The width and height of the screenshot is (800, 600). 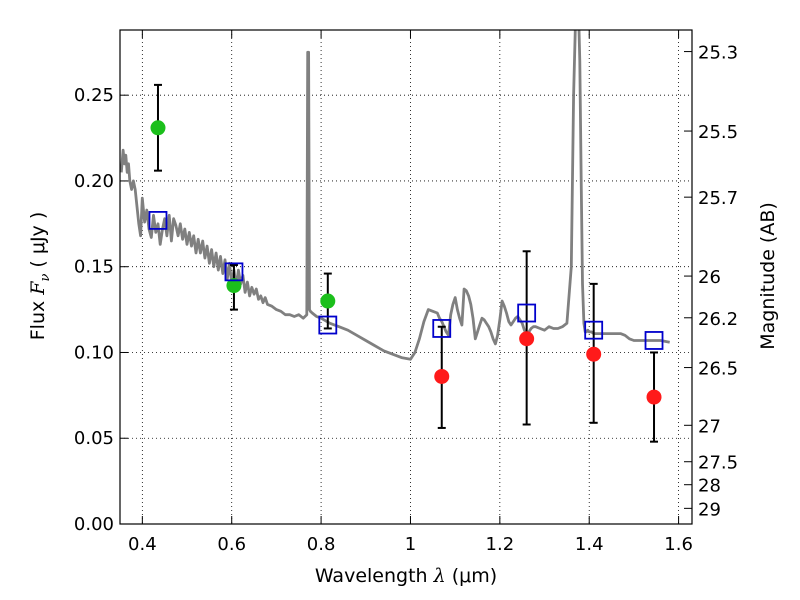 What do you see at coordinates (718, 132) in the screenshot?
I see `y2-tick-label: 25.5` at bounding box center [718, 132].